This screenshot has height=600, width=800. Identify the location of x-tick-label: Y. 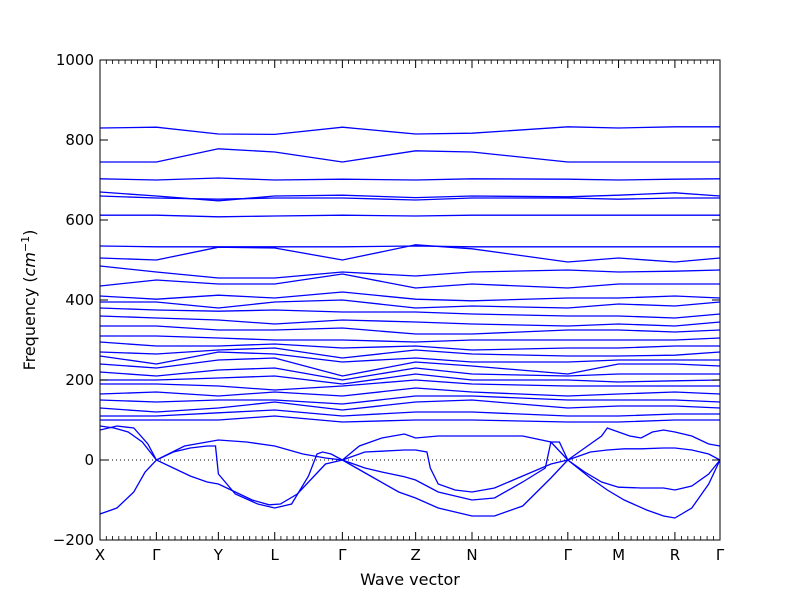
(218, 555).